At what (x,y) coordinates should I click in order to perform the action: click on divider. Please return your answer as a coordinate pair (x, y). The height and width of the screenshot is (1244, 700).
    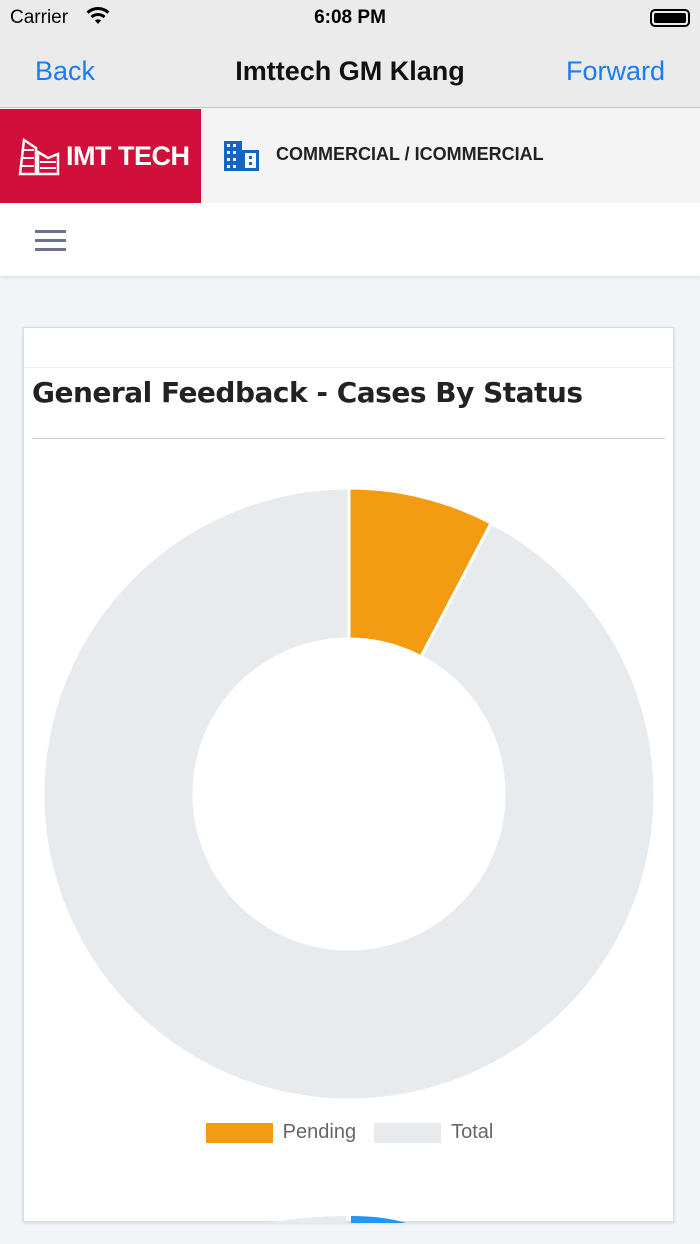
    Looking at the image, I should click on (348, 438).